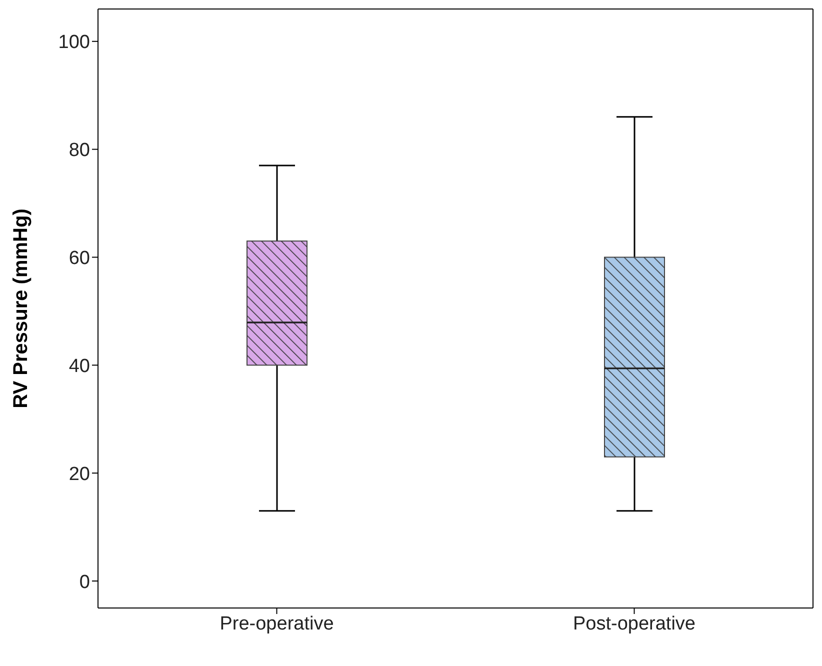 The width and height of the screenshot is (822, 666). I want to click on y-axis-title: RV Pressure (mmHg), so click(21, 308).